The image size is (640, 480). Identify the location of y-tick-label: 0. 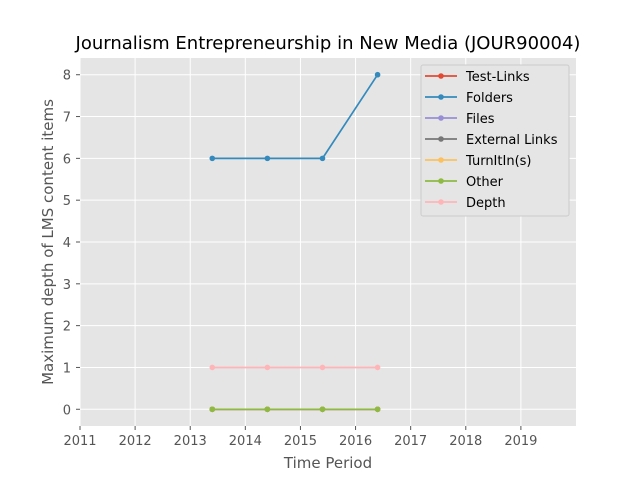
(67, 410).